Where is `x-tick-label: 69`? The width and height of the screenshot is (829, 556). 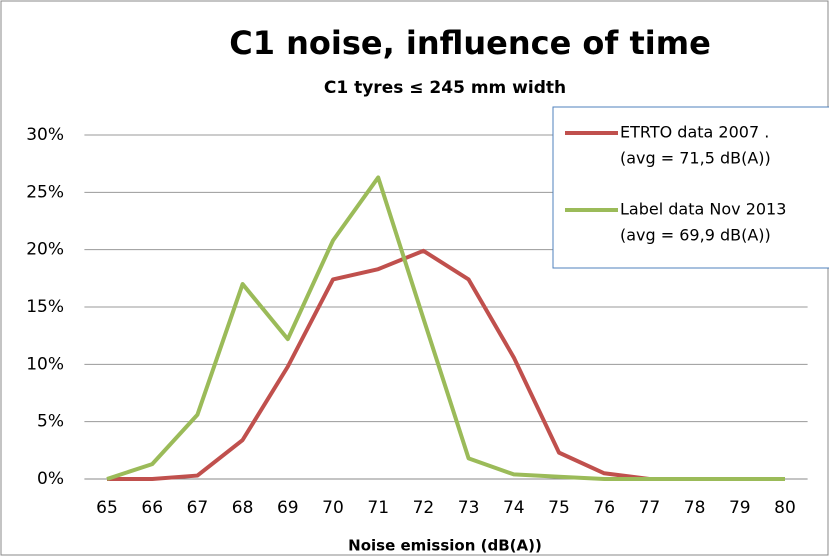 x-tick-label: 69 is located at coordinates (288, 508).